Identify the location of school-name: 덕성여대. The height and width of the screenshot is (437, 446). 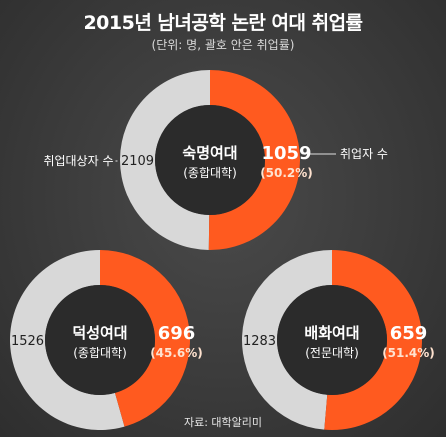
(99, 333).